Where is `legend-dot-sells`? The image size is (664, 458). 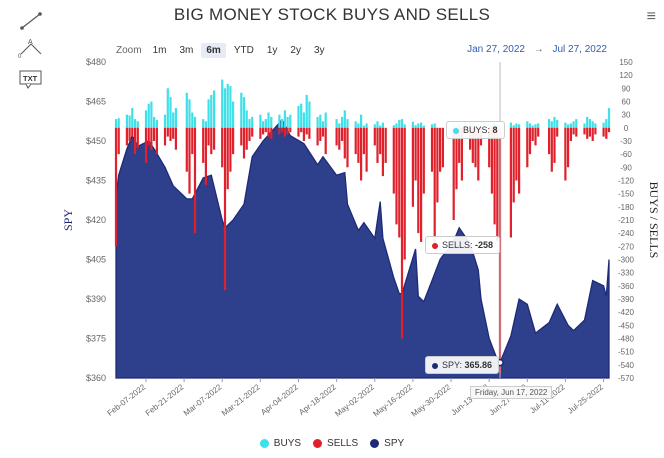
legend-dot-sells is located at coordinates (318, 443).